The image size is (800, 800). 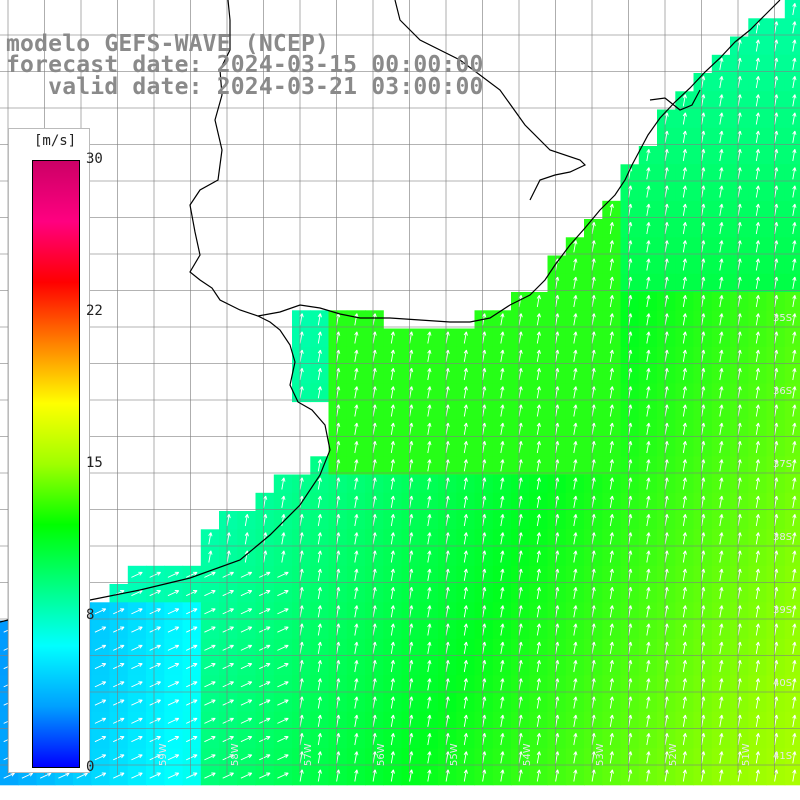 I want to click on lon-label: 59W, so click(x=163, y=754).